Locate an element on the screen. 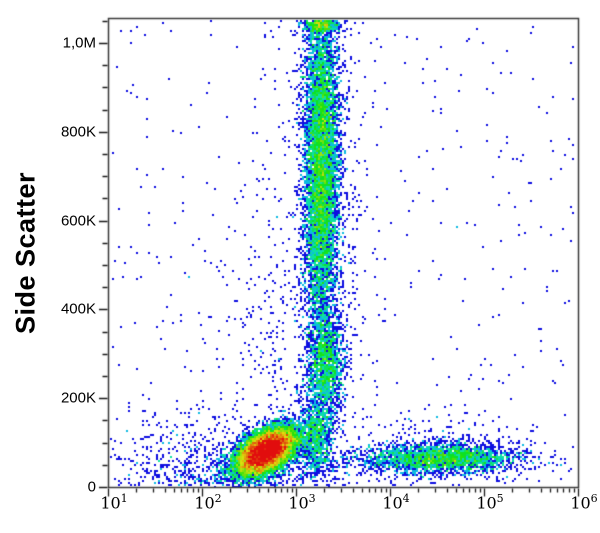 The image size is (600, 533). x-tick-label: 10⁵ is located at coordinates (489, 502).